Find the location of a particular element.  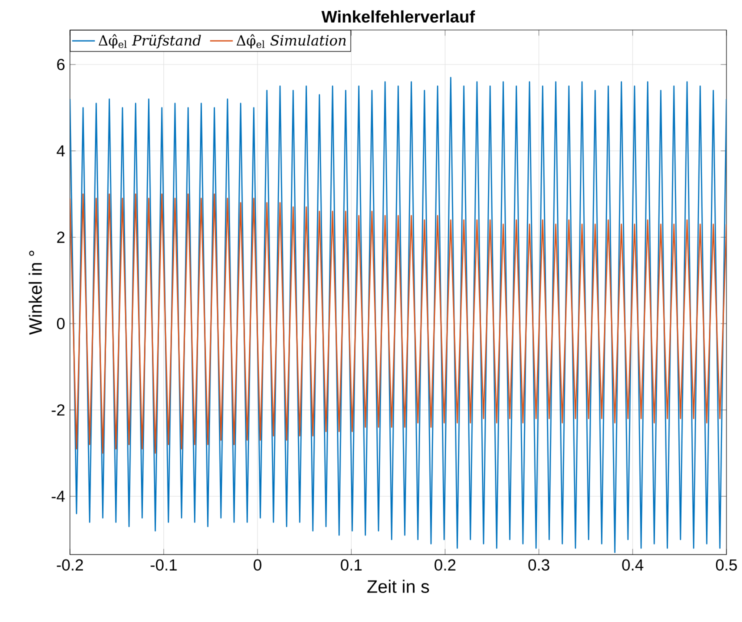

x-tick-label: 0.2 is located at coordinates (445, 565).